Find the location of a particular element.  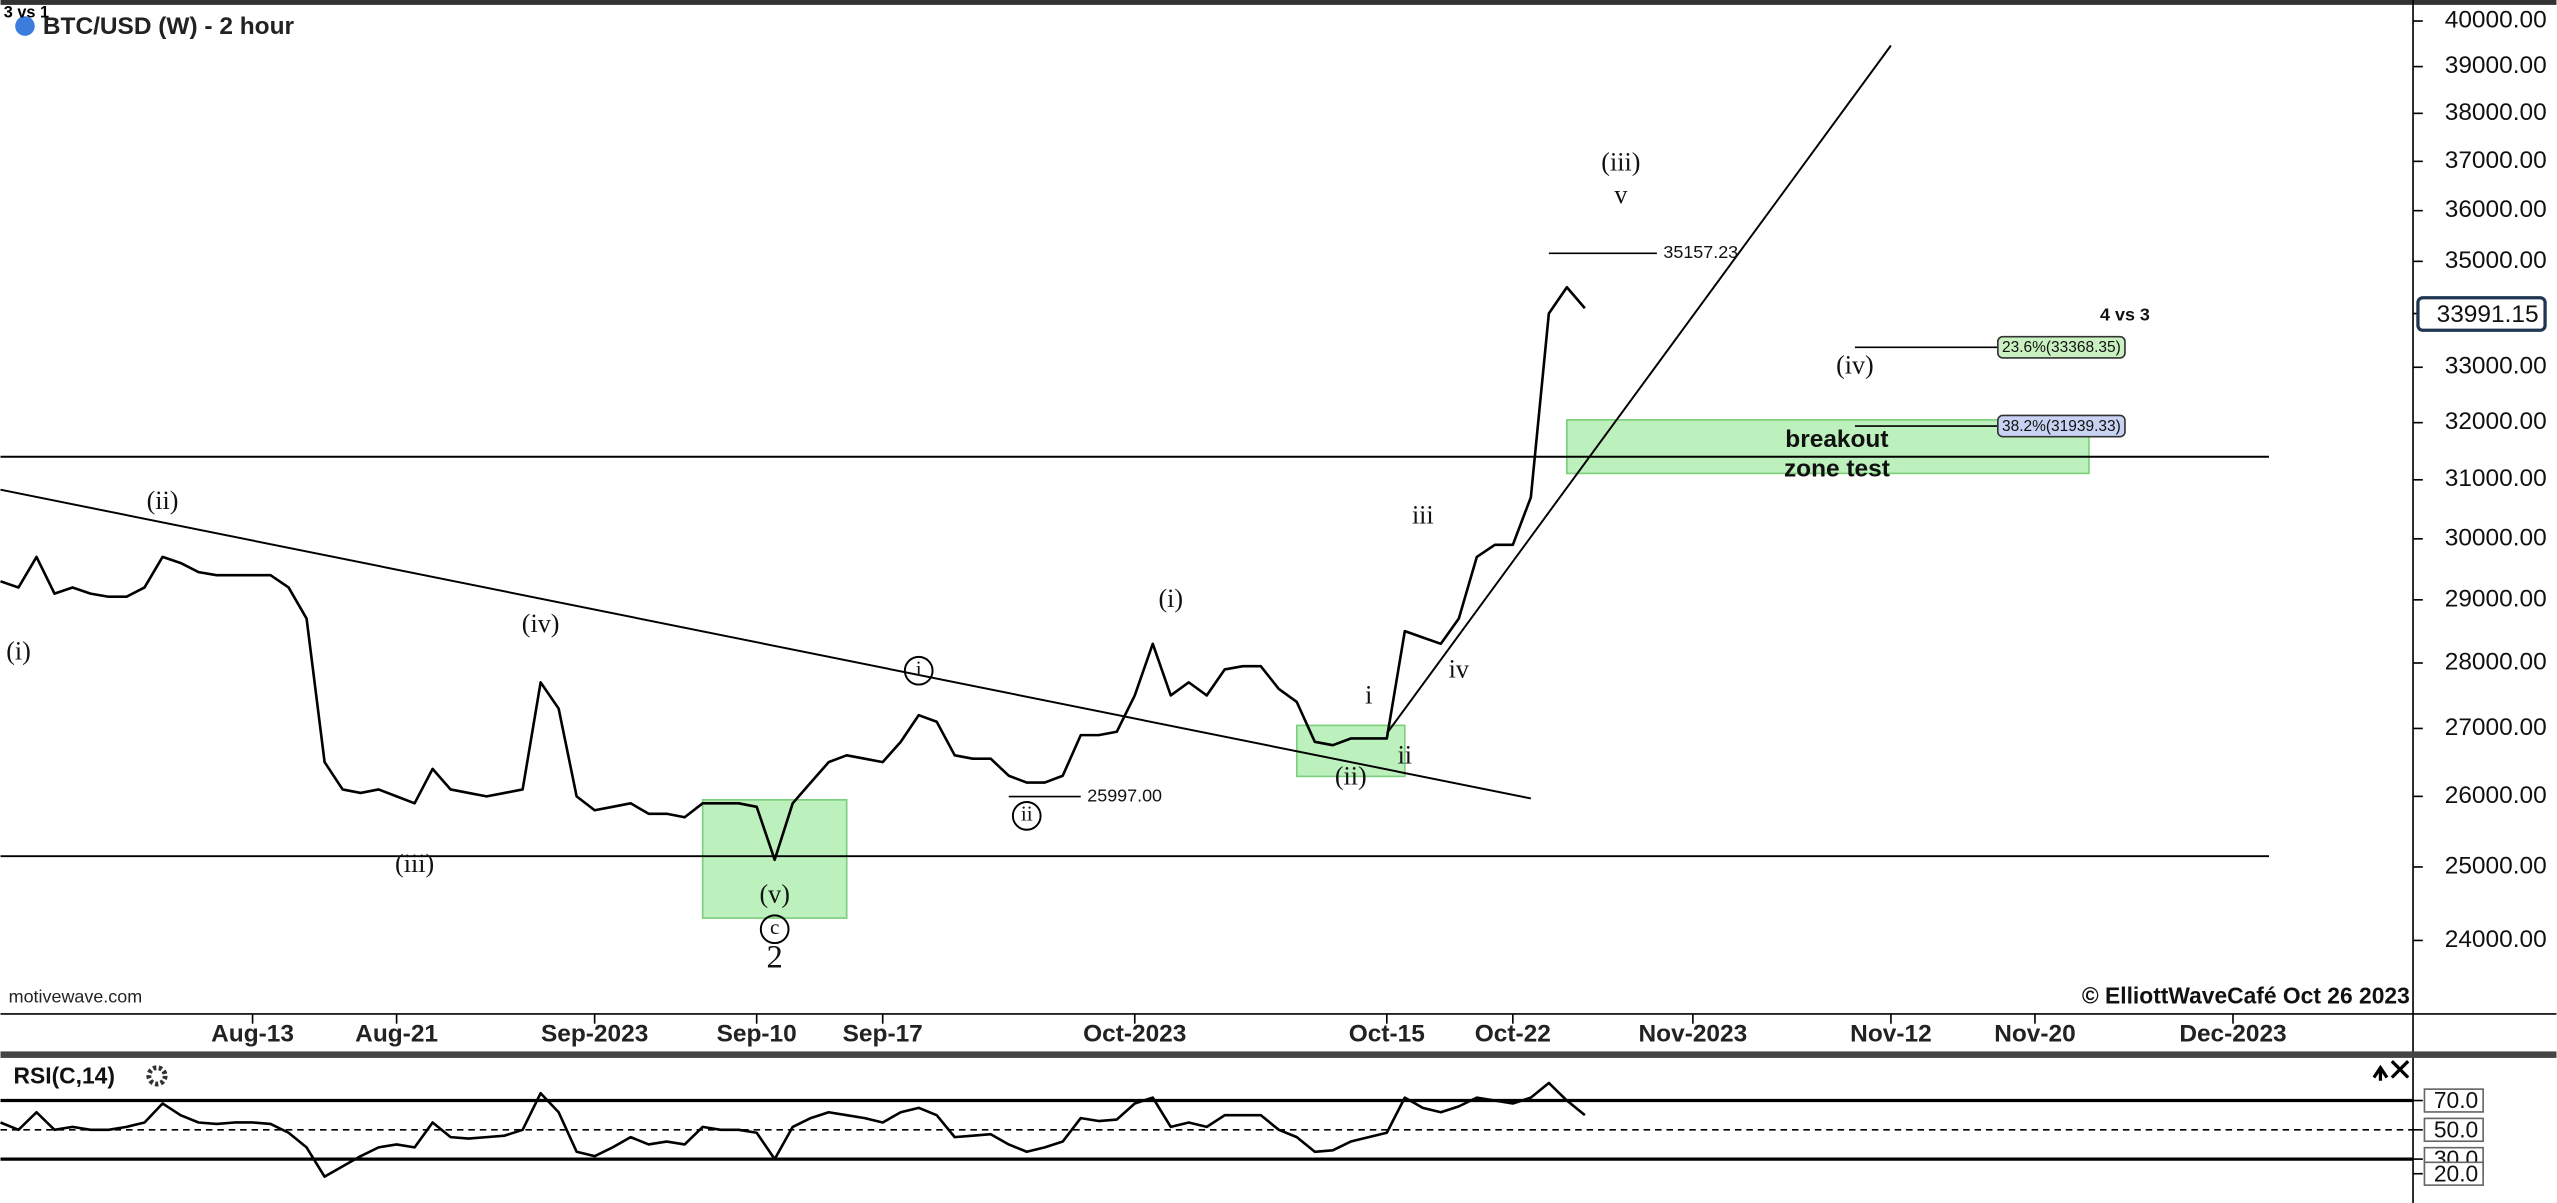

symbol-dot is located at coordinates (25, 26).